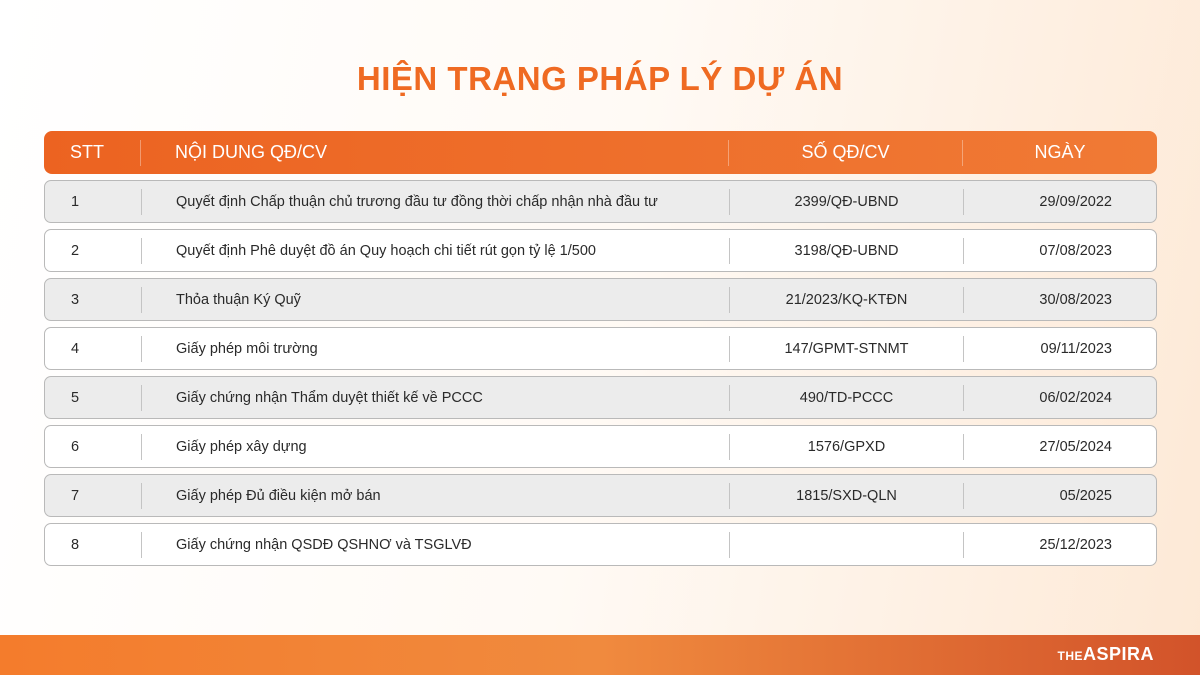  I want to click on aspira-logo: THEASPIRA, so click(1105, 654).